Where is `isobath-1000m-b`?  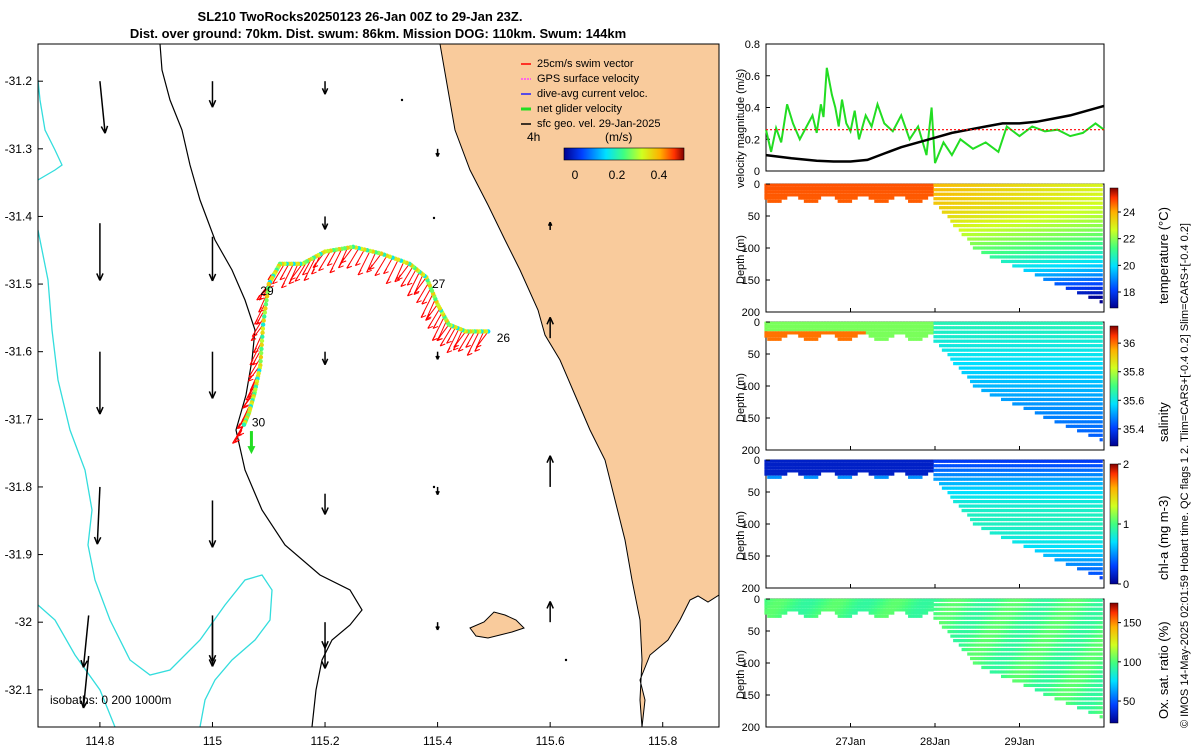 isobath-1000m-b is located at coordinates (155, 478).